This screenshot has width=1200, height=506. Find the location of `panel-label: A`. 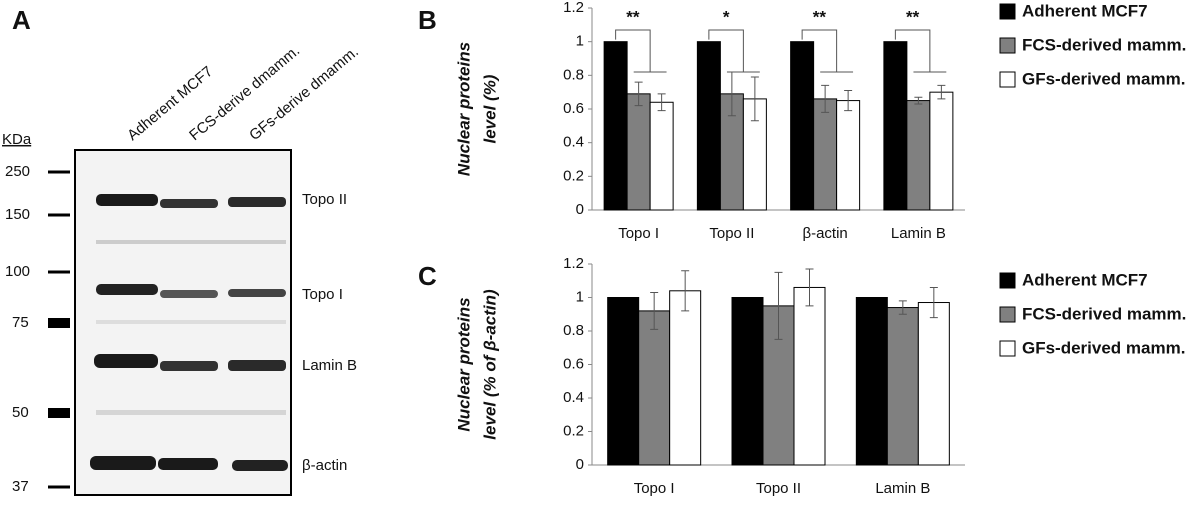

panel-label: A is located at coordinates (21, 20).